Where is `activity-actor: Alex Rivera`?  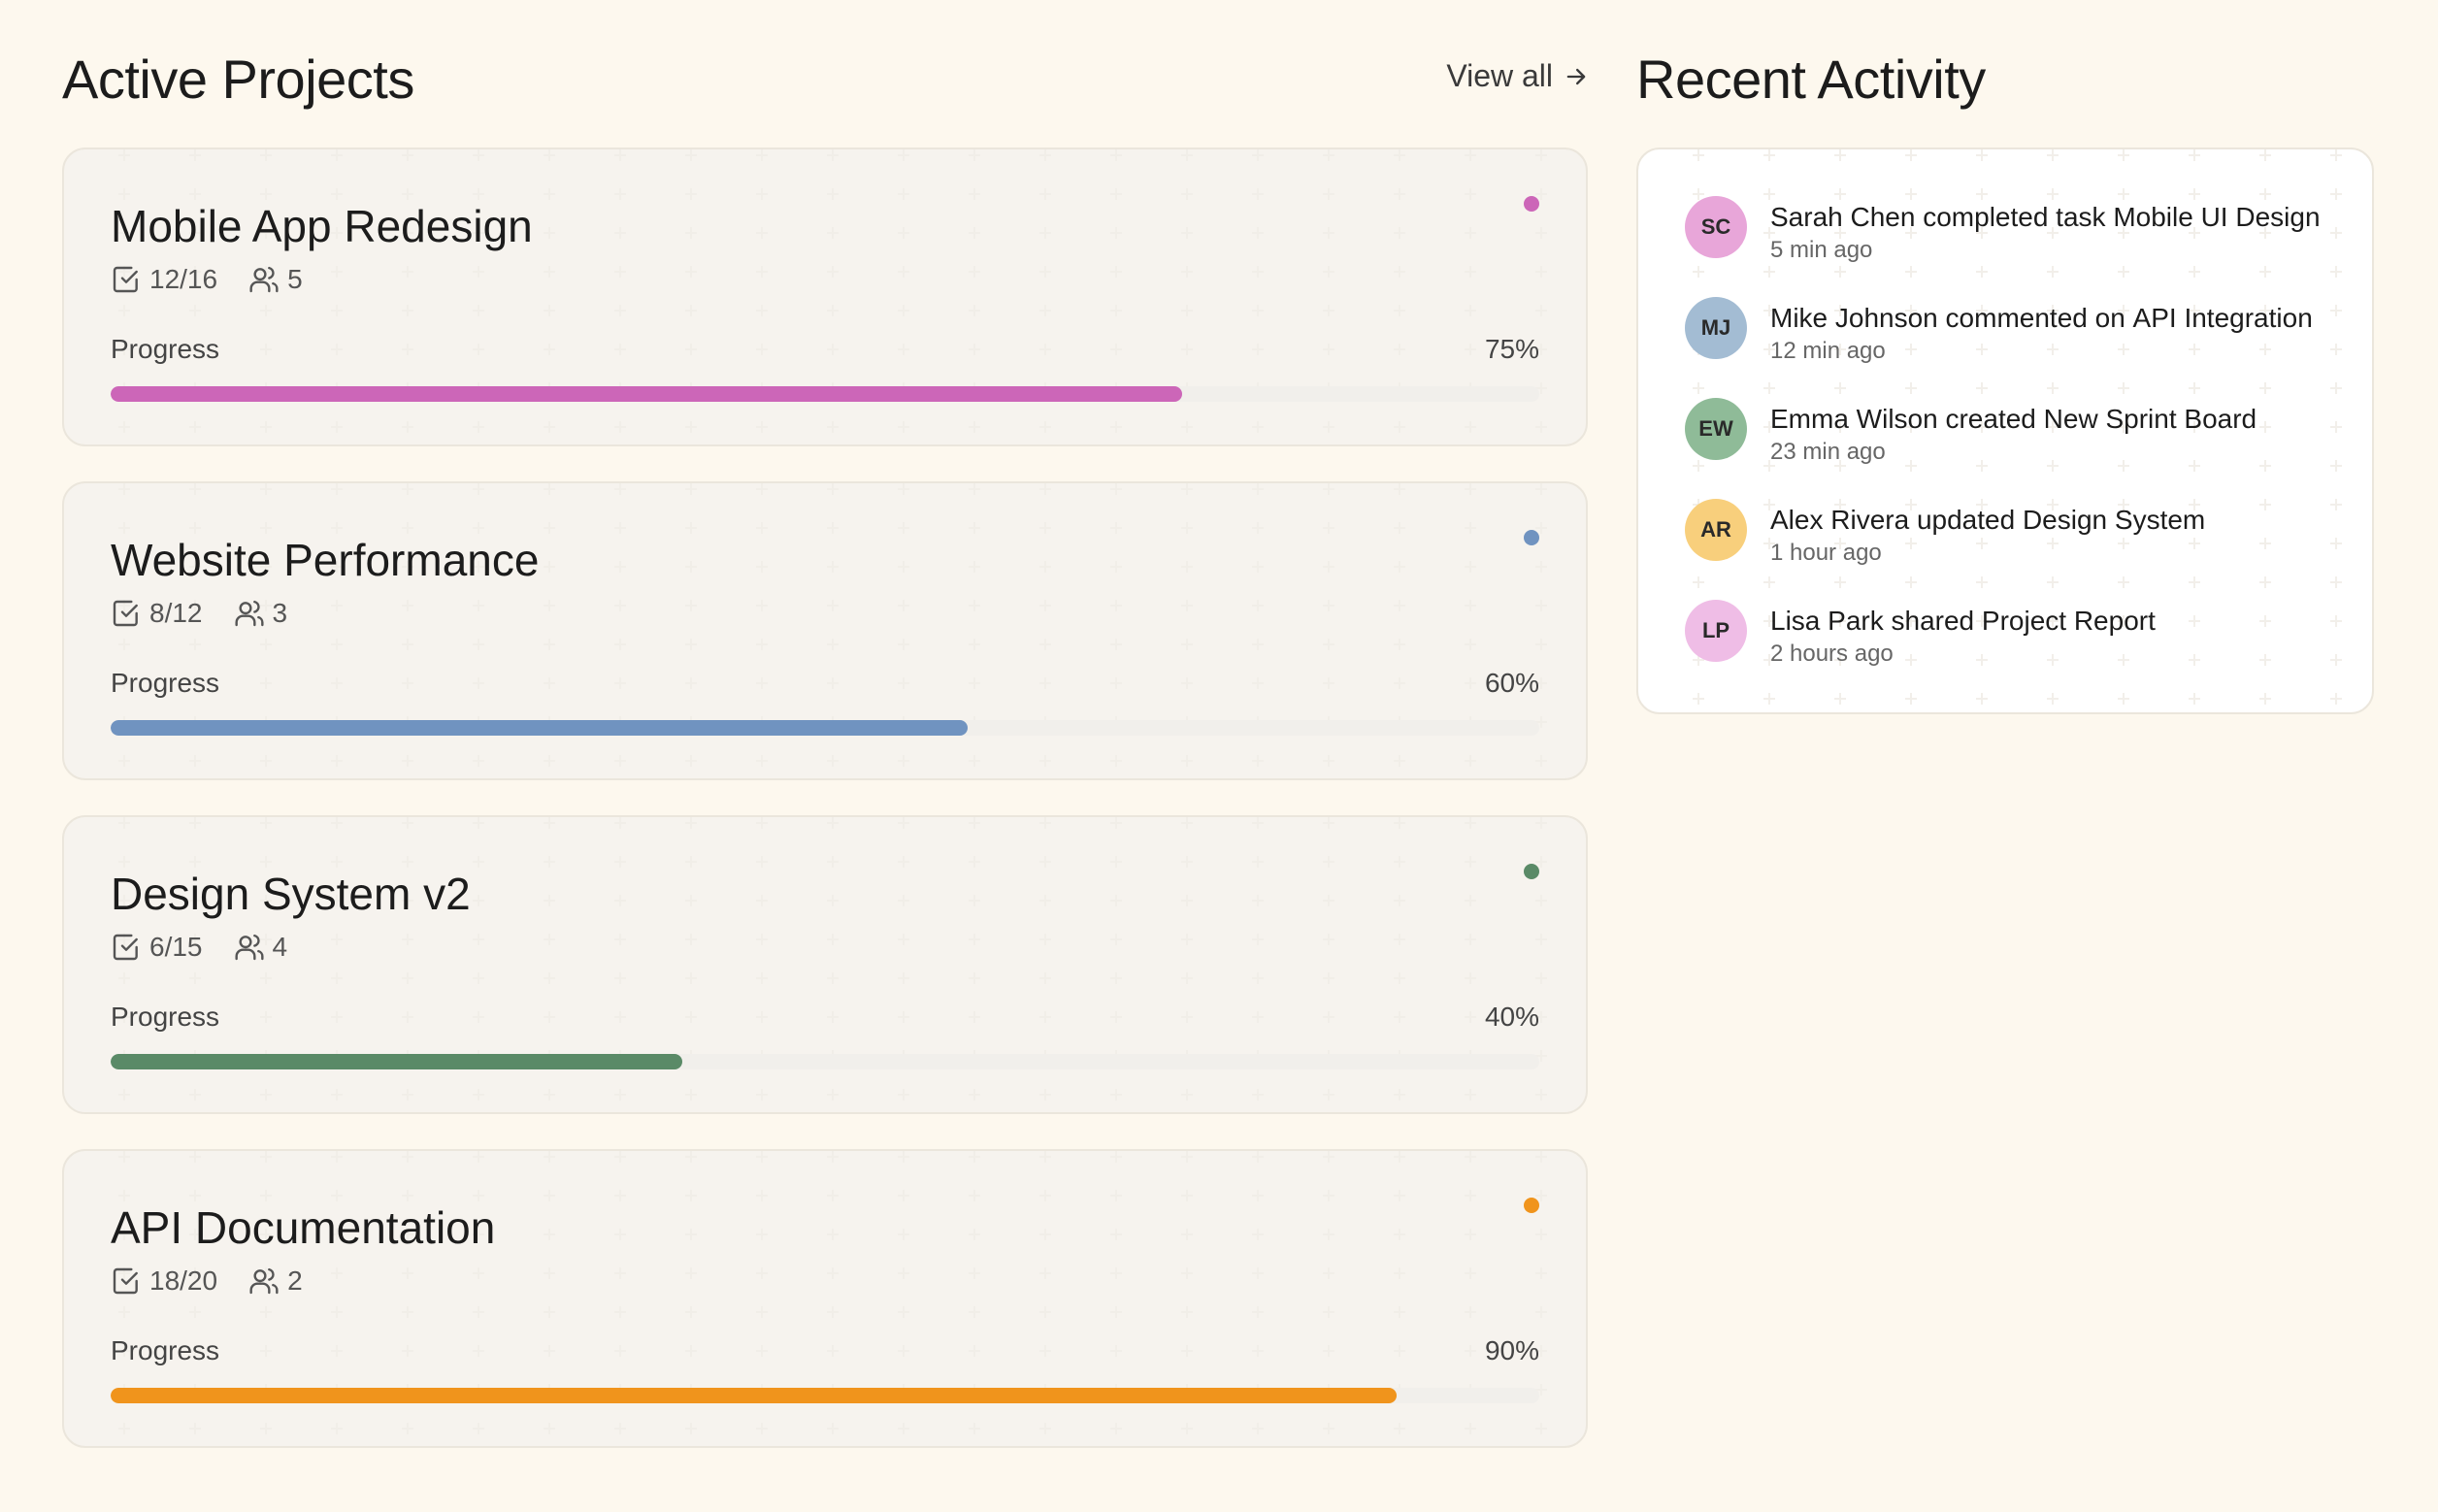
activity-actor: Alex Rivera is located at coordinates (1840, 520).